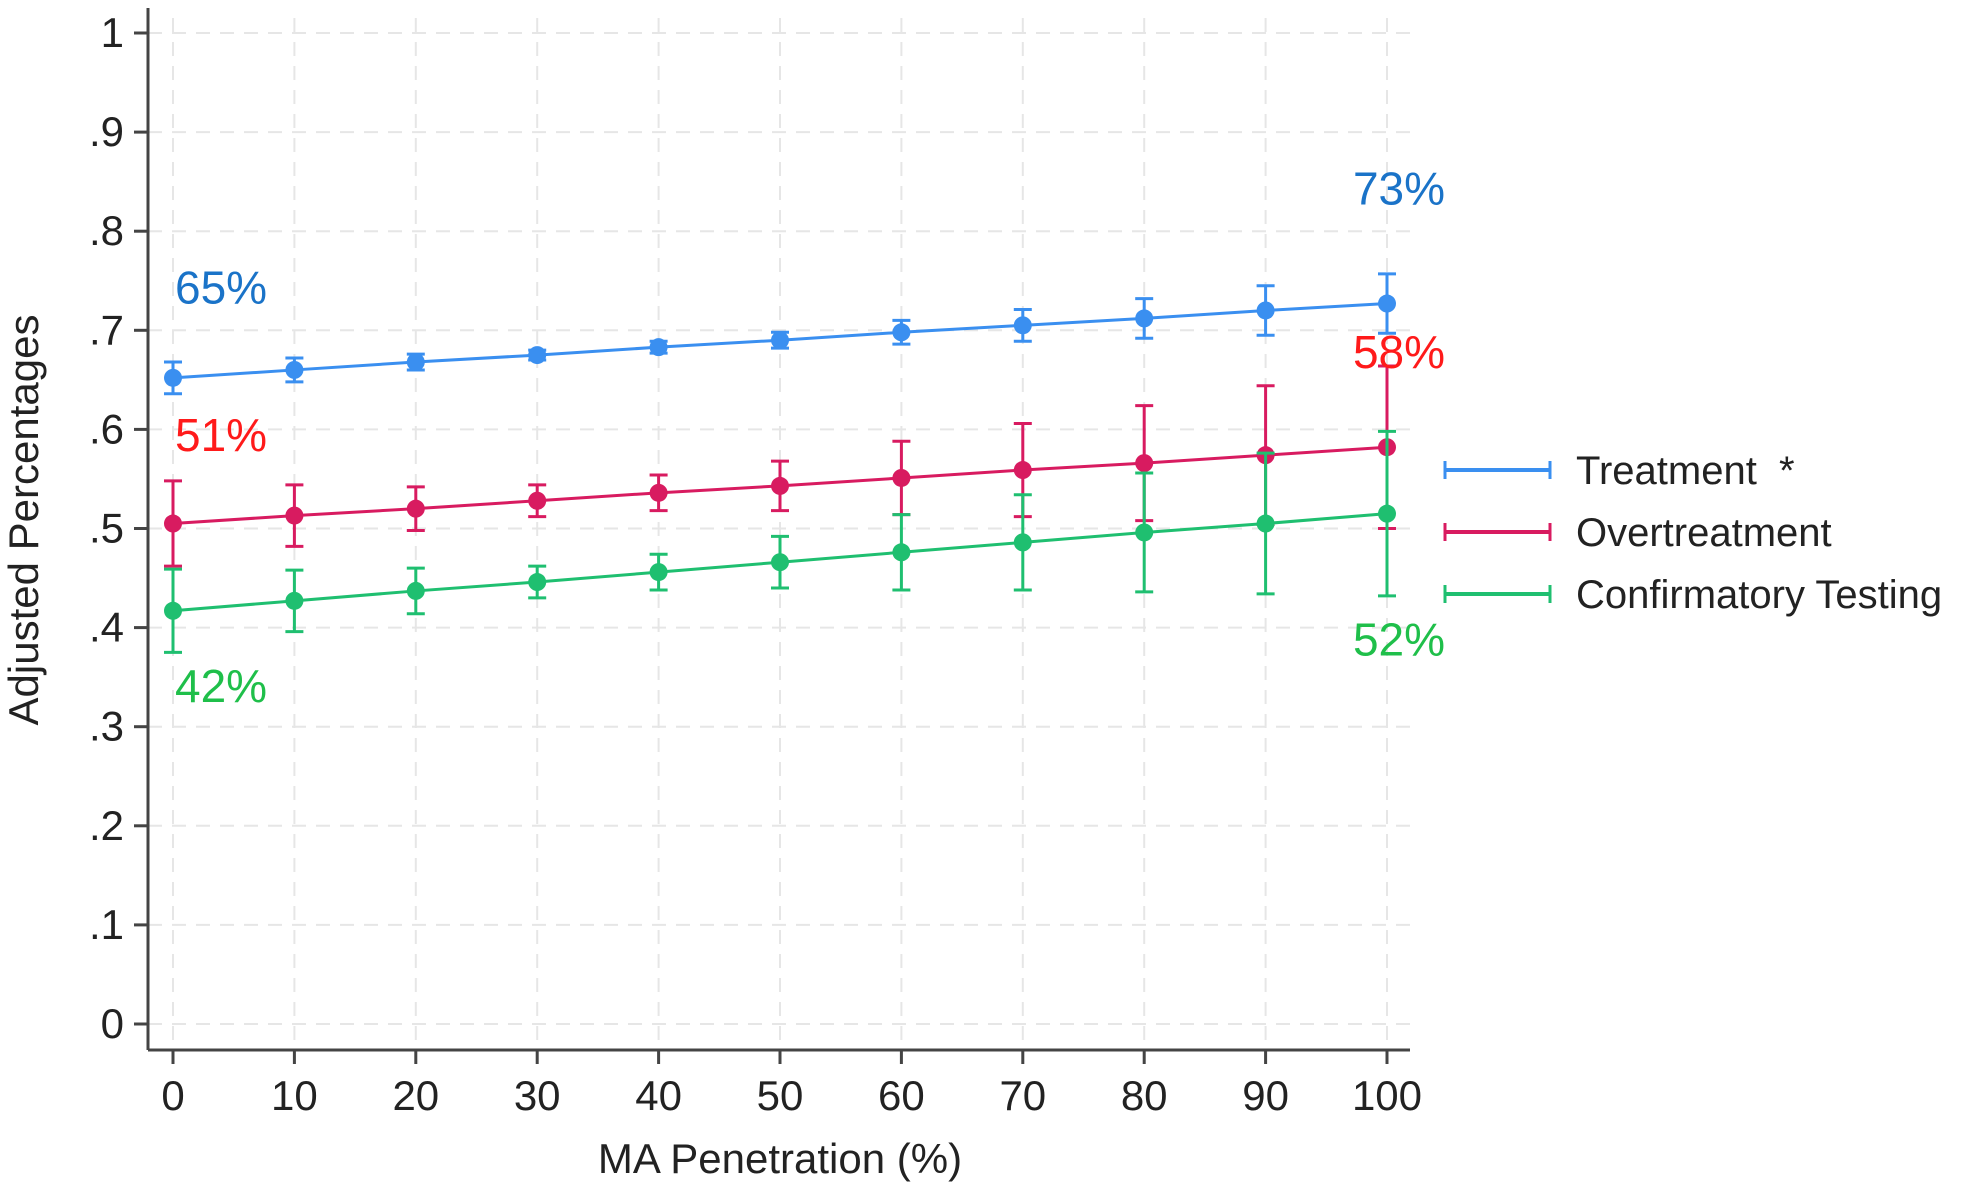 The width and height of the screenshot is (1984, 1191). I want to click on y-tick-label: .8, so click(106, 230).